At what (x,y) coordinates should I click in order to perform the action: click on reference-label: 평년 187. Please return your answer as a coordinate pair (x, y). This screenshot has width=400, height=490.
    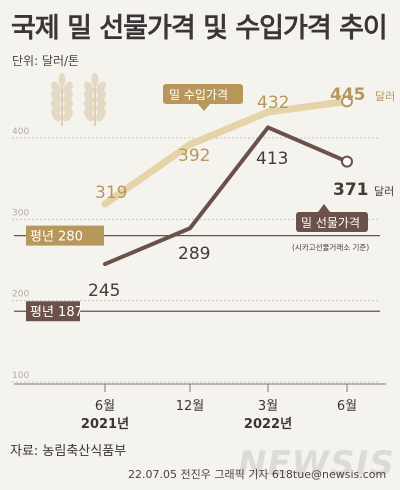
    Looking at the image, I should click on (56, 312).